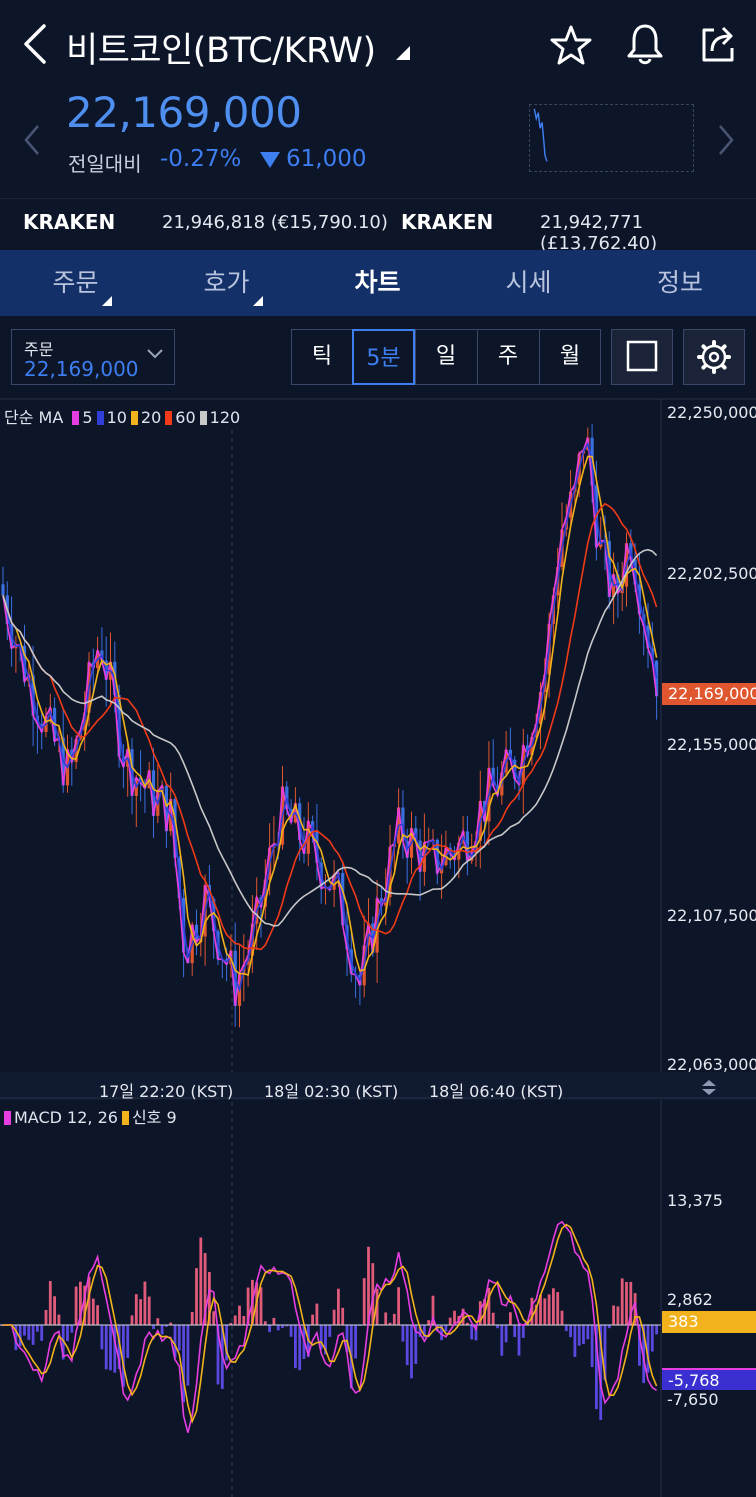 The image size is (756, 1497). What do you see at coordinates (275, 222) in the screenshot?
I see `exchange-price: 21,946,818 (€15,790.10)` at bounding box center [275, 222].